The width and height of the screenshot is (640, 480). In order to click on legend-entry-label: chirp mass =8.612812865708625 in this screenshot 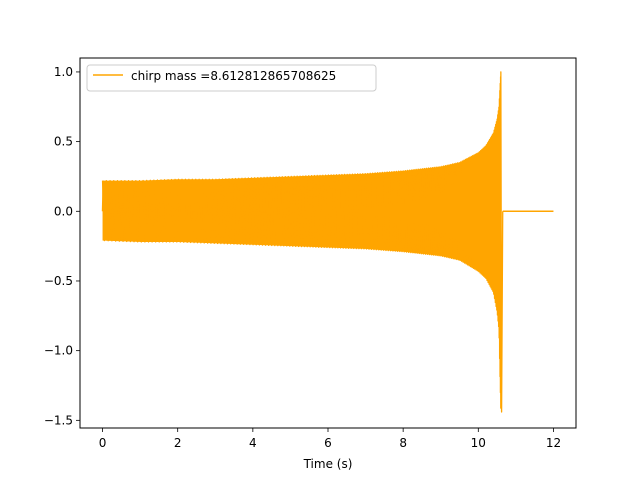, I will do `click(233, 76)`.